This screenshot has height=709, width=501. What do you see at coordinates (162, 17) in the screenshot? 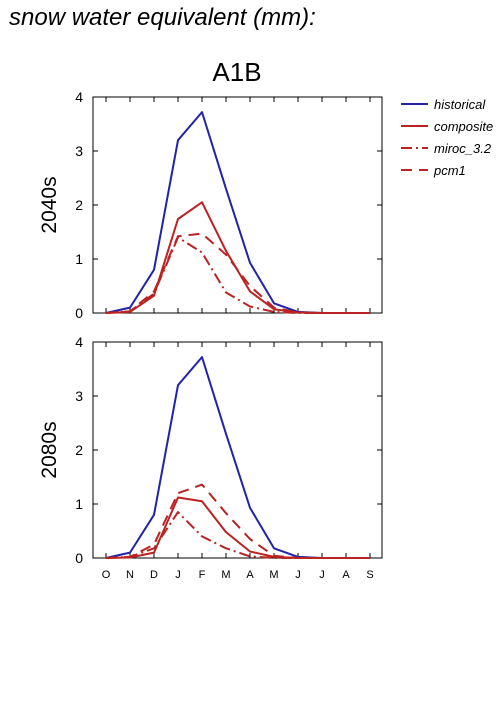
I see `page-title: snow water equivalent (mm):` at bounding box center [162, 17].